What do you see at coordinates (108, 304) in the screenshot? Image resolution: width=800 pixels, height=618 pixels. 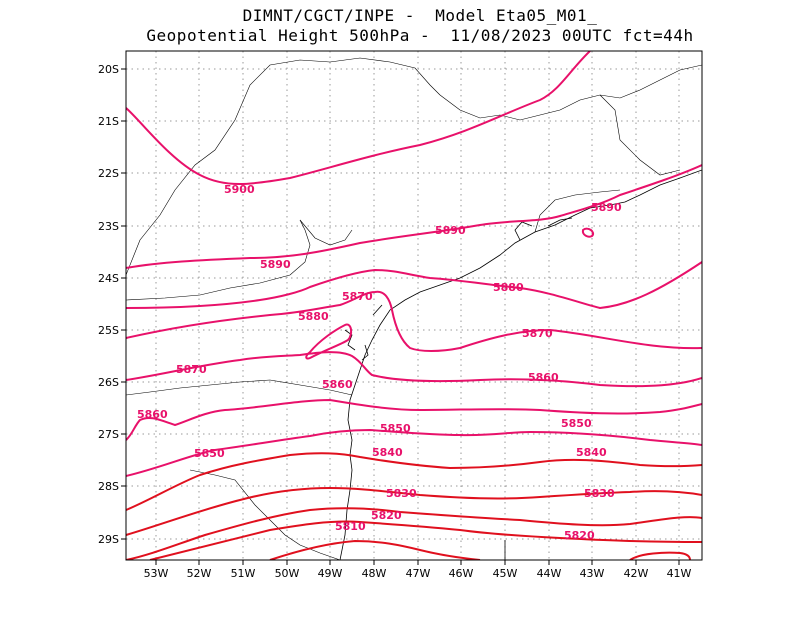 I see `latitude-labels: 20S 21S 22S 23S 24S 25S 26S 27S 28S 29S` at bounding box center [108, 304].